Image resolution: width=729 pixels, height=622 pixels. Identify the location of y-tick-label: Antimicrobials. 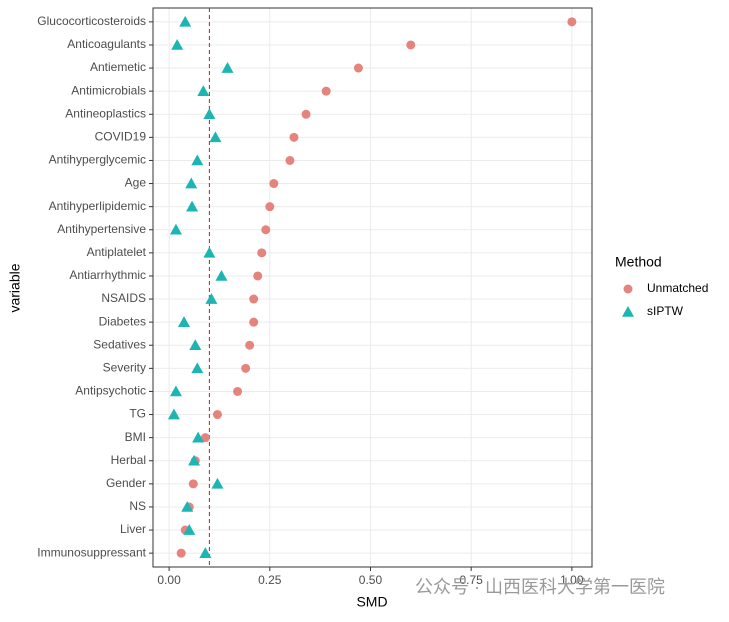
(108, 90).